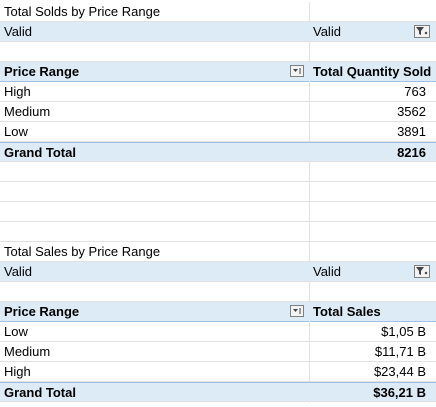 Image resolution: width=436 pixels, height=407 pixels. Describe the element at coordinates (155, 252) in the screenshot. I see `pivot-title: Total Sales by Price Range` at that location.